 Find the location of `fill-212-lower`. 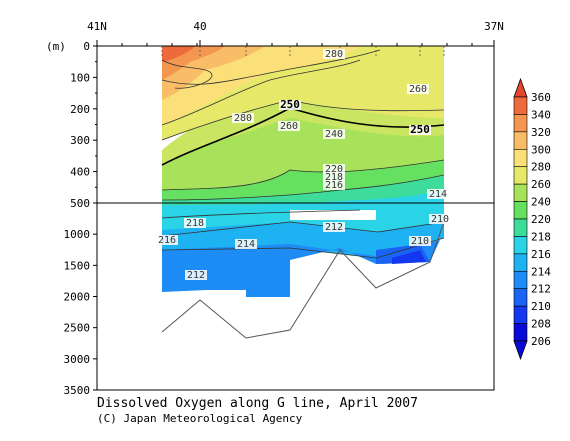

fill-212-lower is located at coordinates (301, 268).